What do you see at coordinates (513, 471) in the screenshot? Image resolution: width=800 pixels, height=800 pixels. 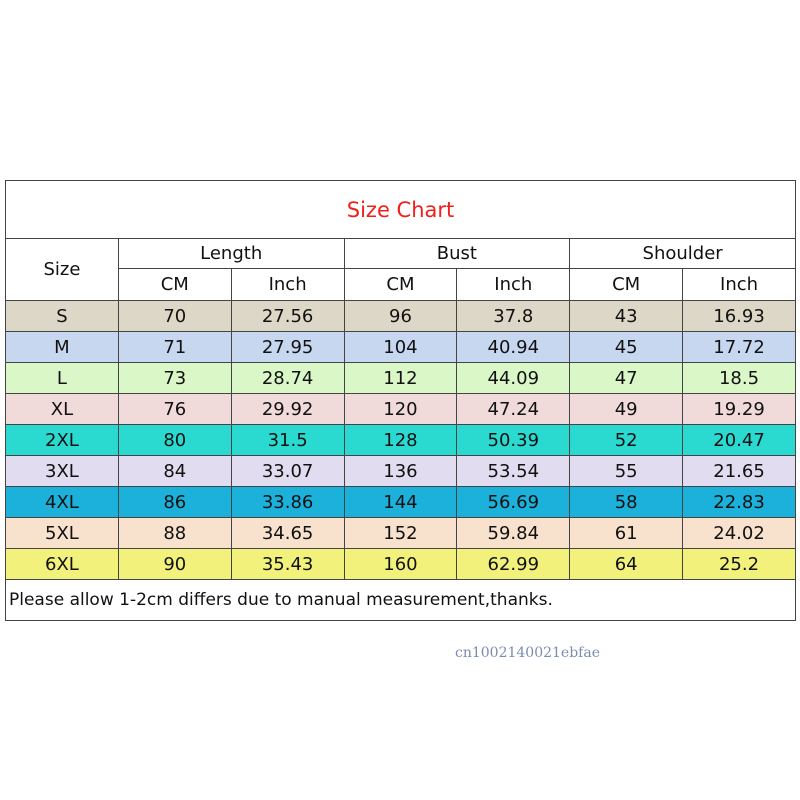 I see `measurement: 53.54` at bounding box center [513, 471].